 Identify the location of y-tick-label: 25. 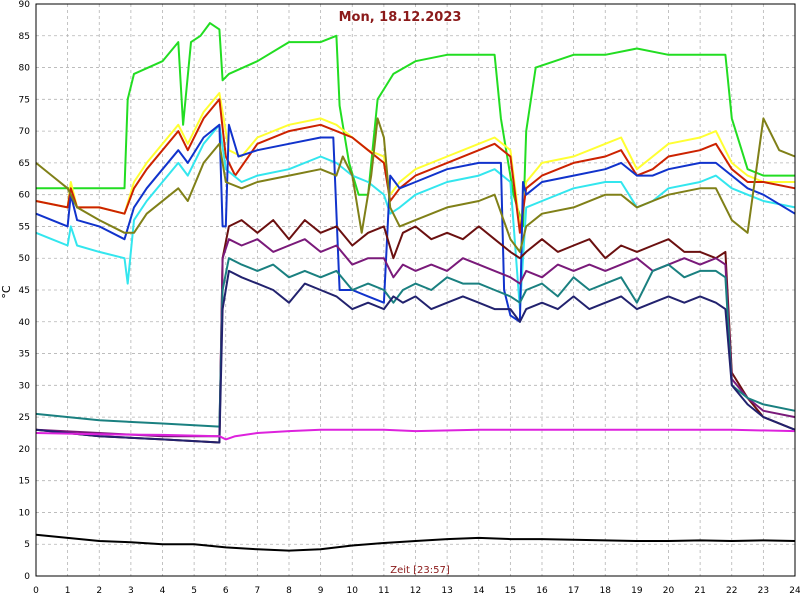
(24, 418).